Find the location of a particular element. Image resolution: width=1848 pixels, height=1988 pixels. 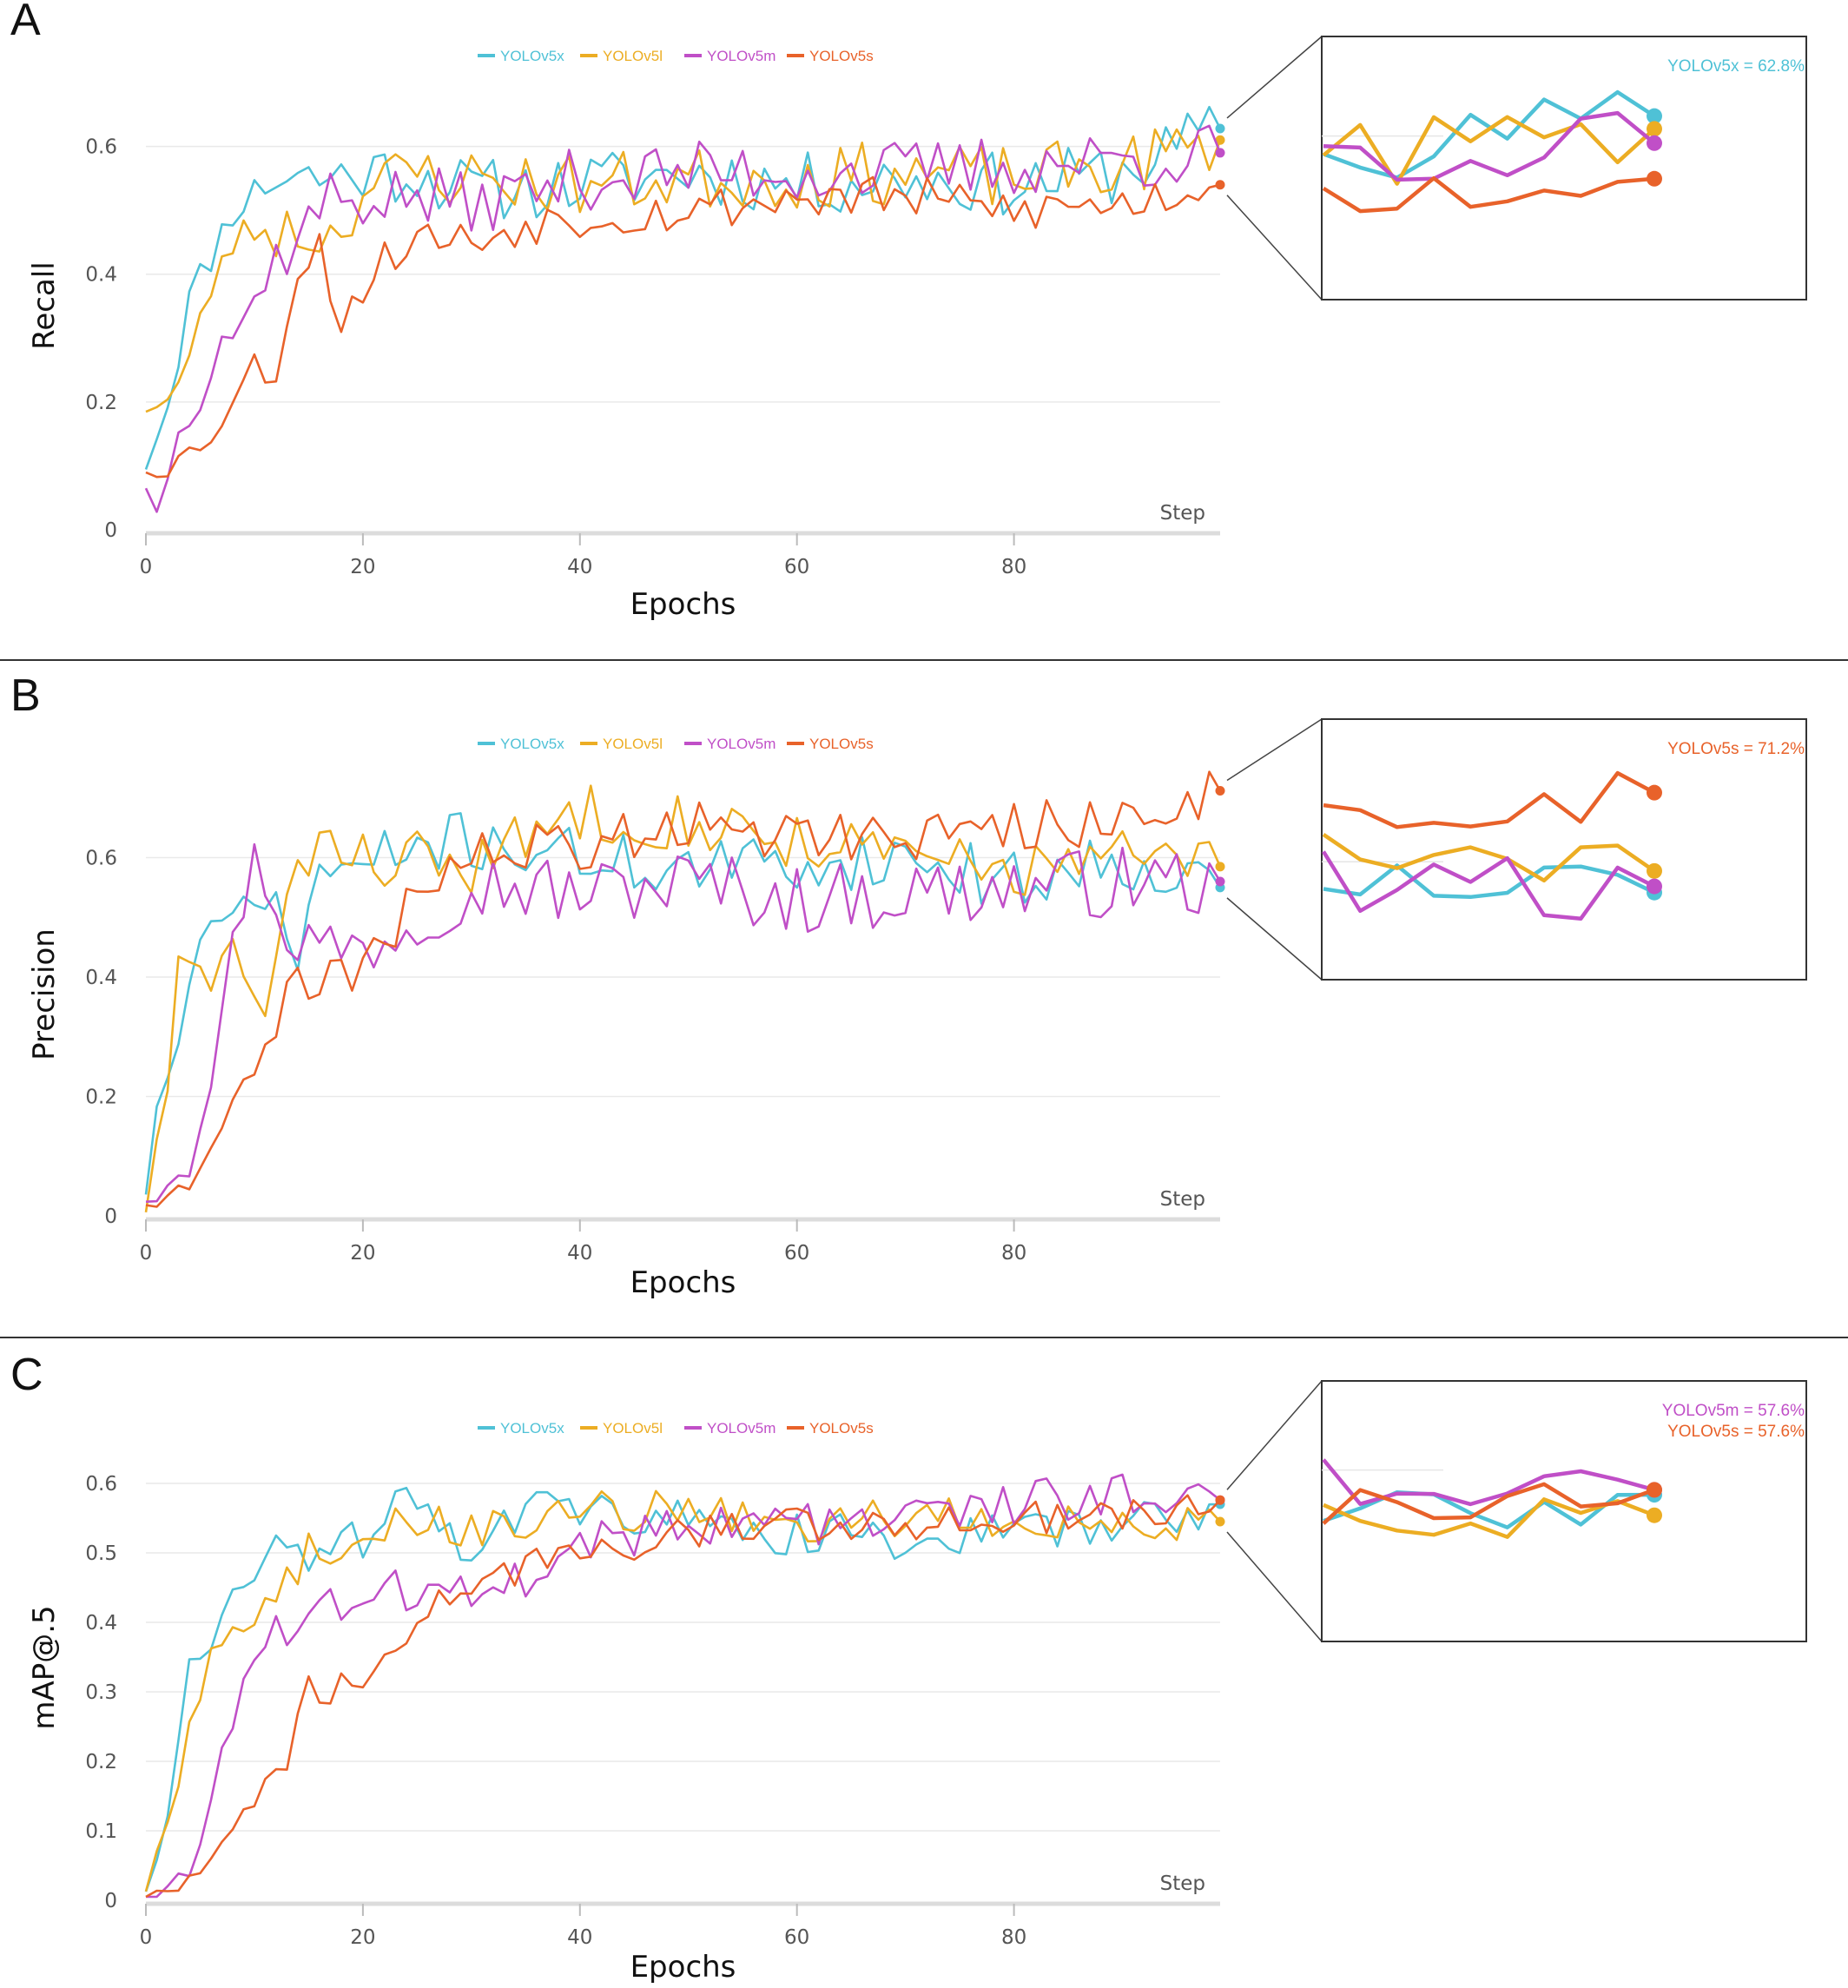

y-tick-label: 0.5 is located at coordinates (101, 1553).